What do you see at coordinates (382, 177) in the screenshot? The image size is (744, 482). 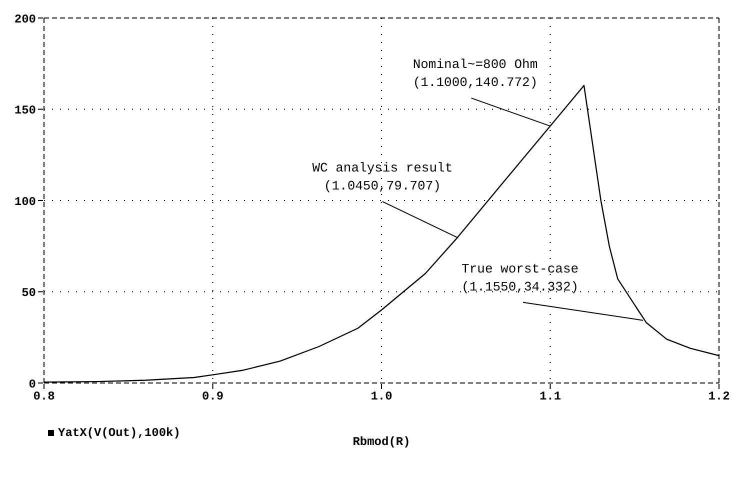 I see `annotation: WC analysis result (1.0450,79.707)` at bounding box center [382, 177].